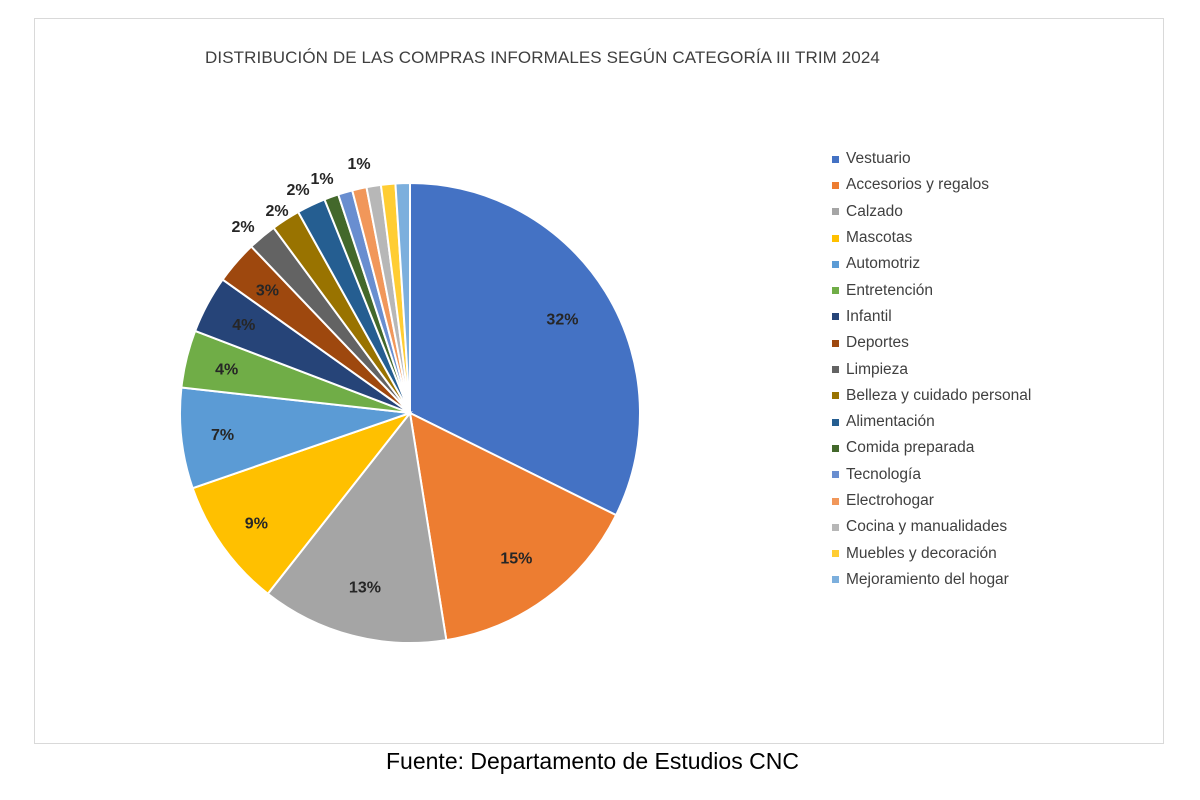  I want to click on legend-item-electrohogar: Electrohogar, so click(931, 501).